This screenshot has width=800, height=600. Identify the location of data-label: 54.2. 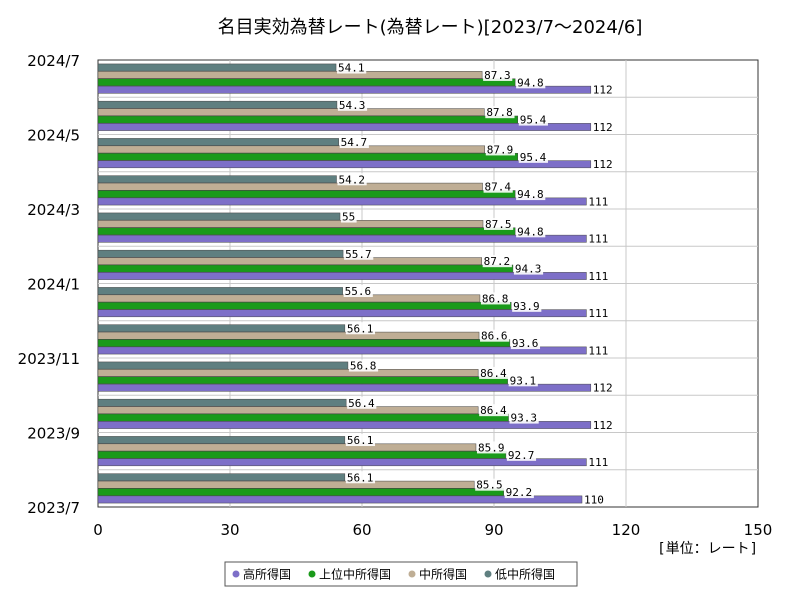
(351, 179).